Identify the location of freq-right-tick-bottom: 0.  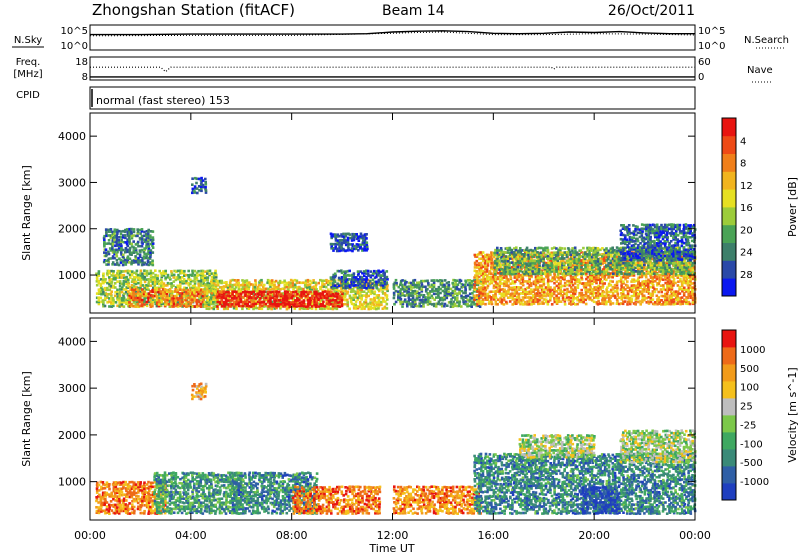
(701, 77).